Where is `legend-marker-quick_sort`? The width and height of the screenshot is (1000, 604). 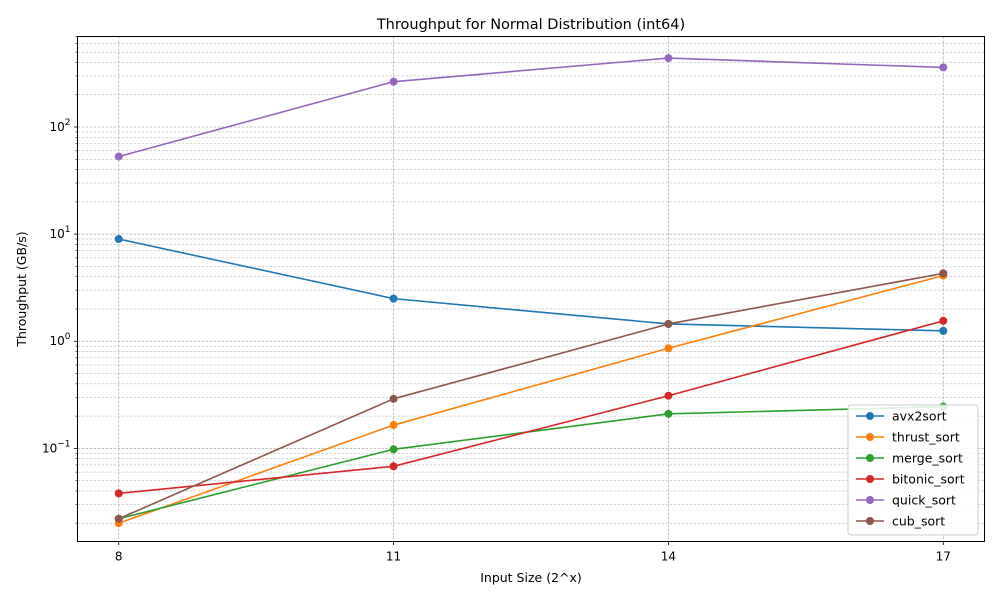
legend-marker-quick_sort is located at coordinates (870, 500).